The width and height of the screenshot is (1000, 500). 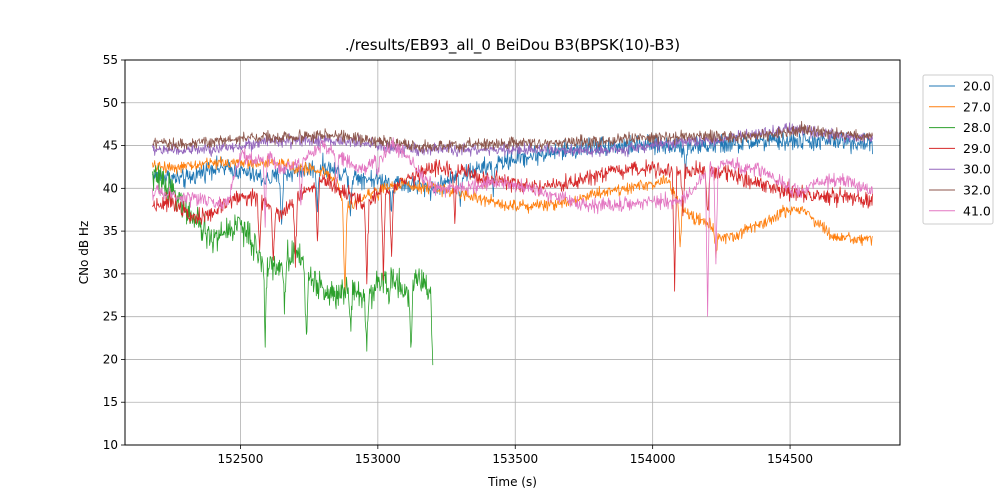 What do you see at coordinates (110, 274) in the screenshot?
I see `y-tick-label: 30` at bounding box center [110, 274].